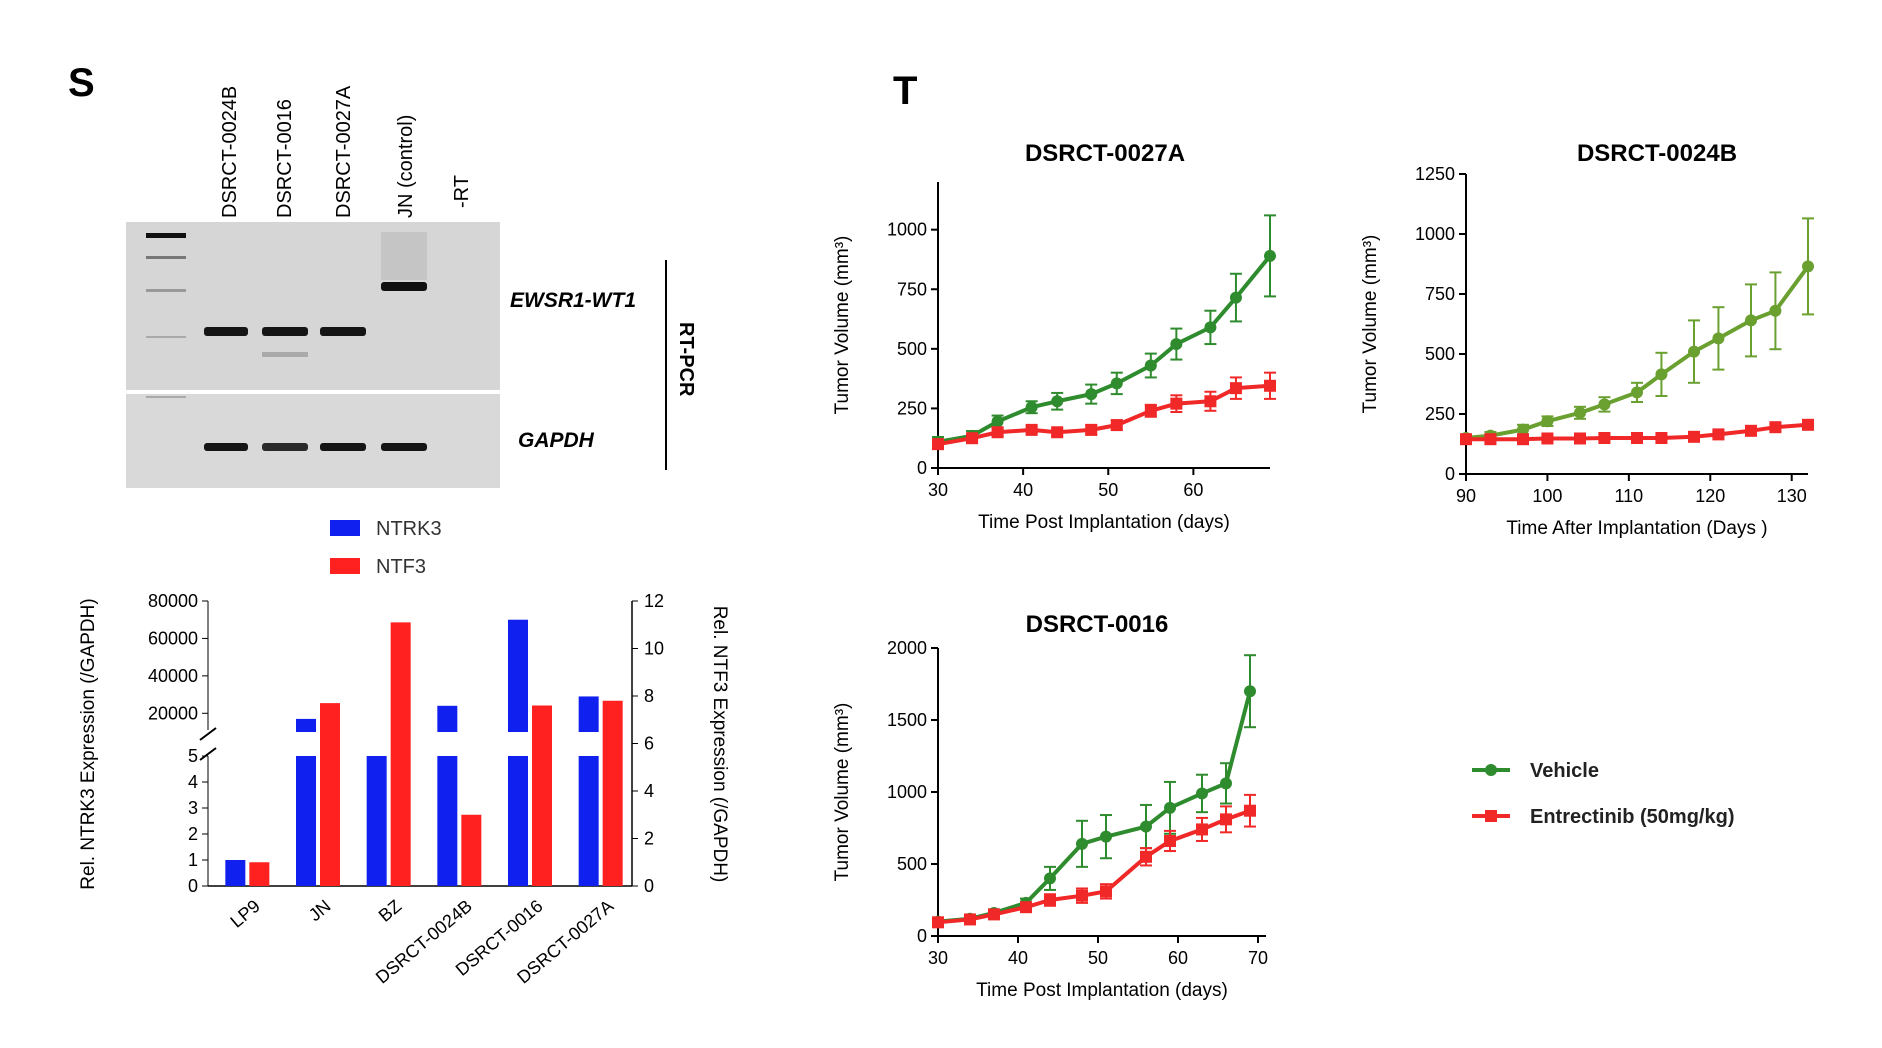 This screenshot has width=1882, height=1048. What do you see at coordinates (193, 808) in the screenshot?
I see `y-tick-label: 3` at bounding box center [193, 808].